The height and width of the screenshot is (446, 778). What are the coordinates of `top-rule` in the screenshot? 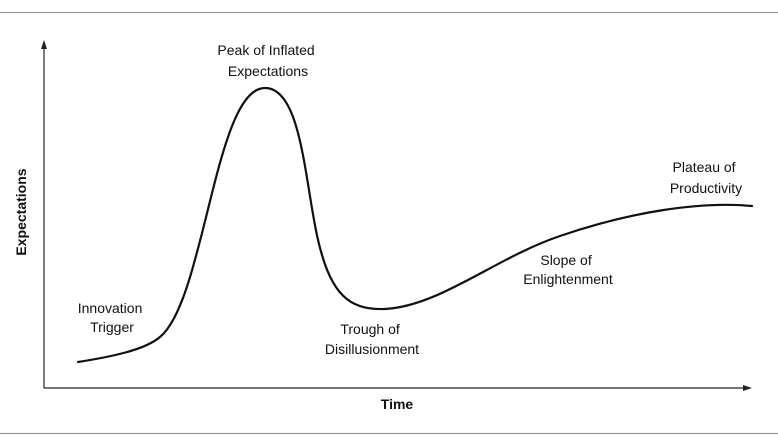 It's located at (389, 12).